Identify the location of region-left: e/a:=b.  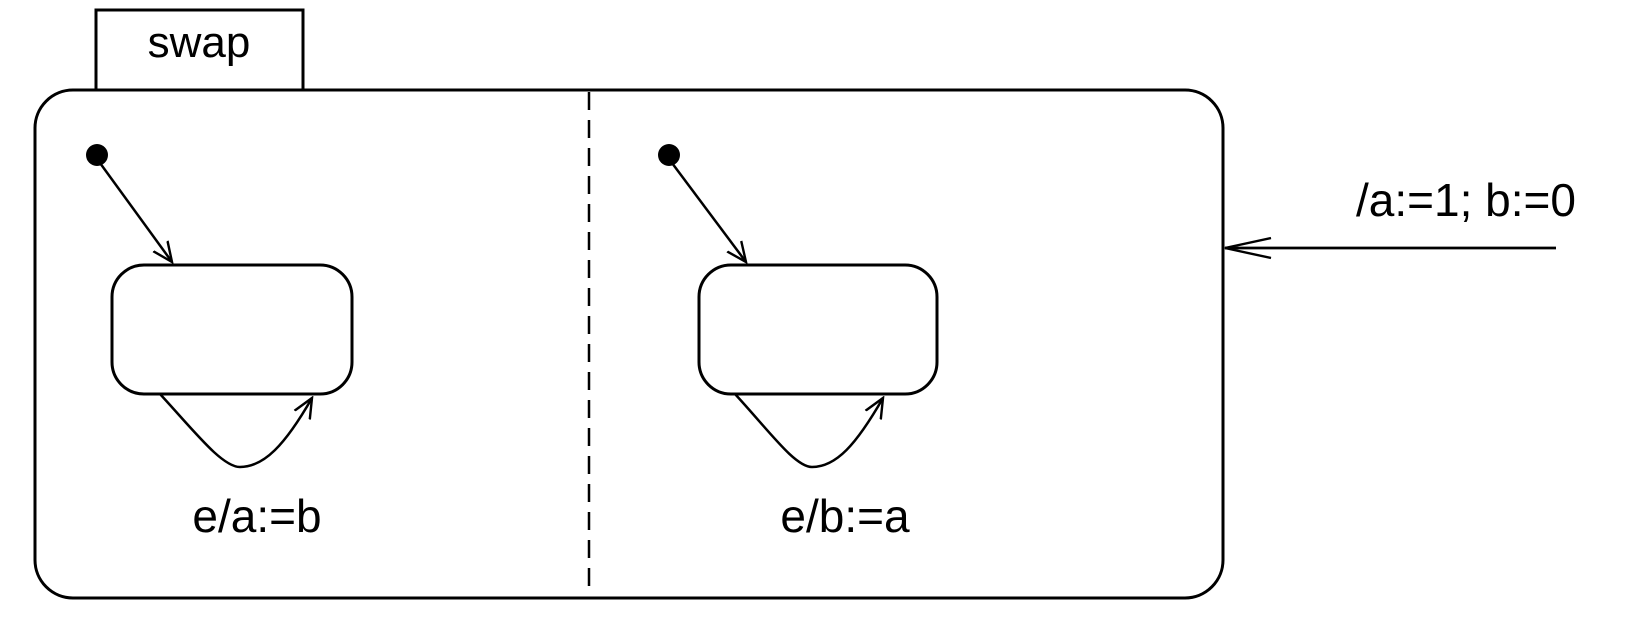
(220, 343).